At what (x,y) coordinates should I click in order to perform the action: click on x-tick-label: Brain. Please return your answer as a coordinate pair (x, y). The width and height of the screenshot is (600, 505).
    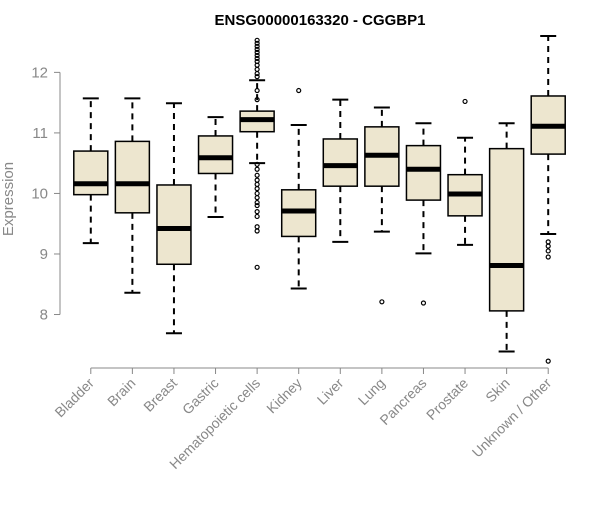
    Looking at the image, I should click on (121, 392).